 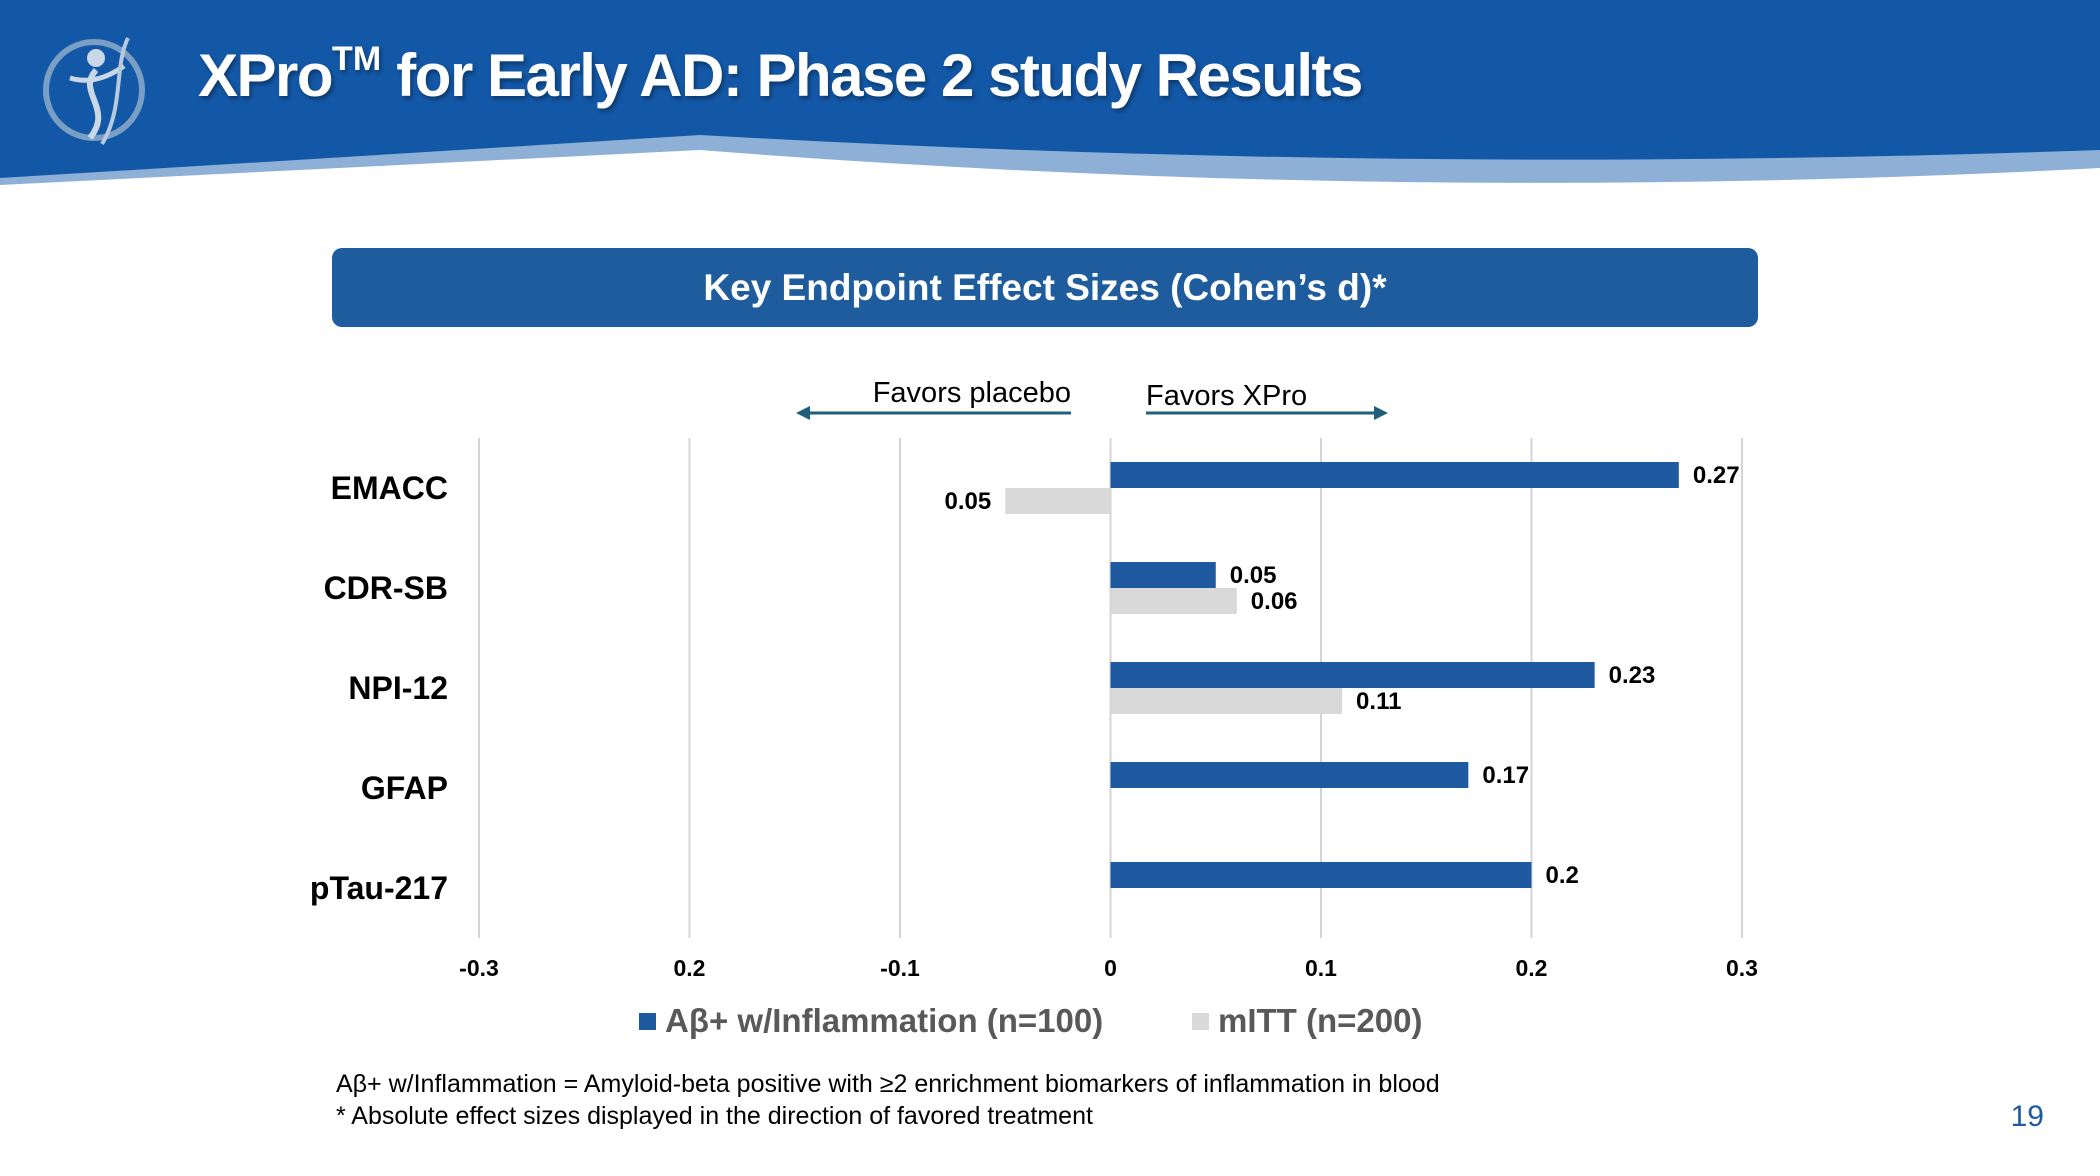 What do you see at coordinates (803, 413) in the screenshot?
I see `favors-placebo-arrow-icon` at bounding box center [803, 413].